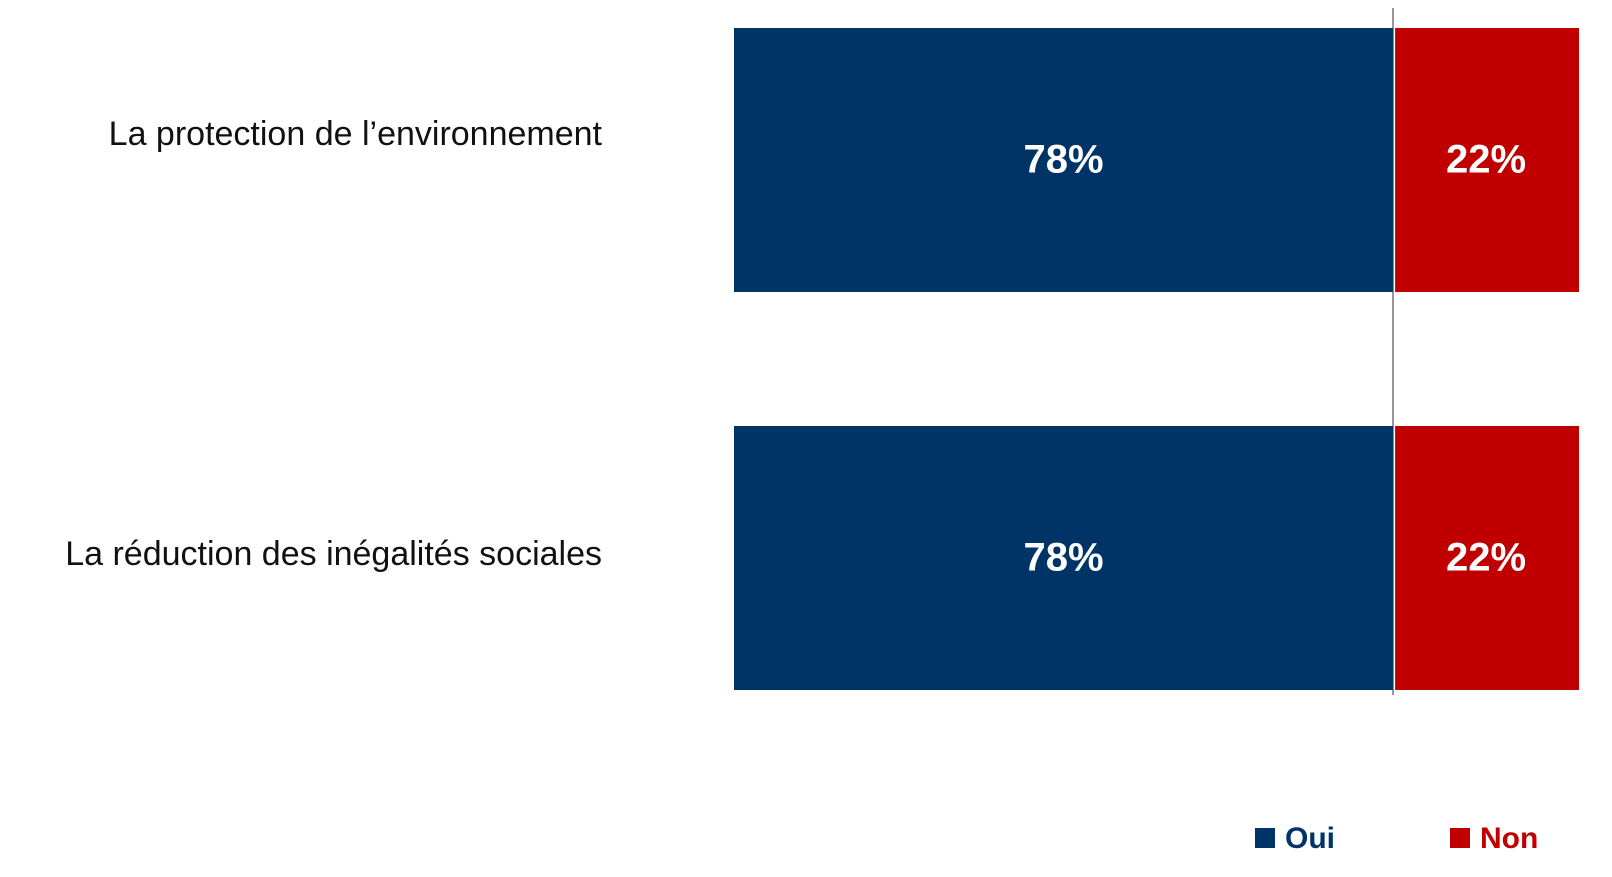 The image size is (1612, 877). What do you see at coordinates (333, 554) in the screenshot?
I see `category-label: La réduction des inégalités sociales` at bounding box center [333, 554].